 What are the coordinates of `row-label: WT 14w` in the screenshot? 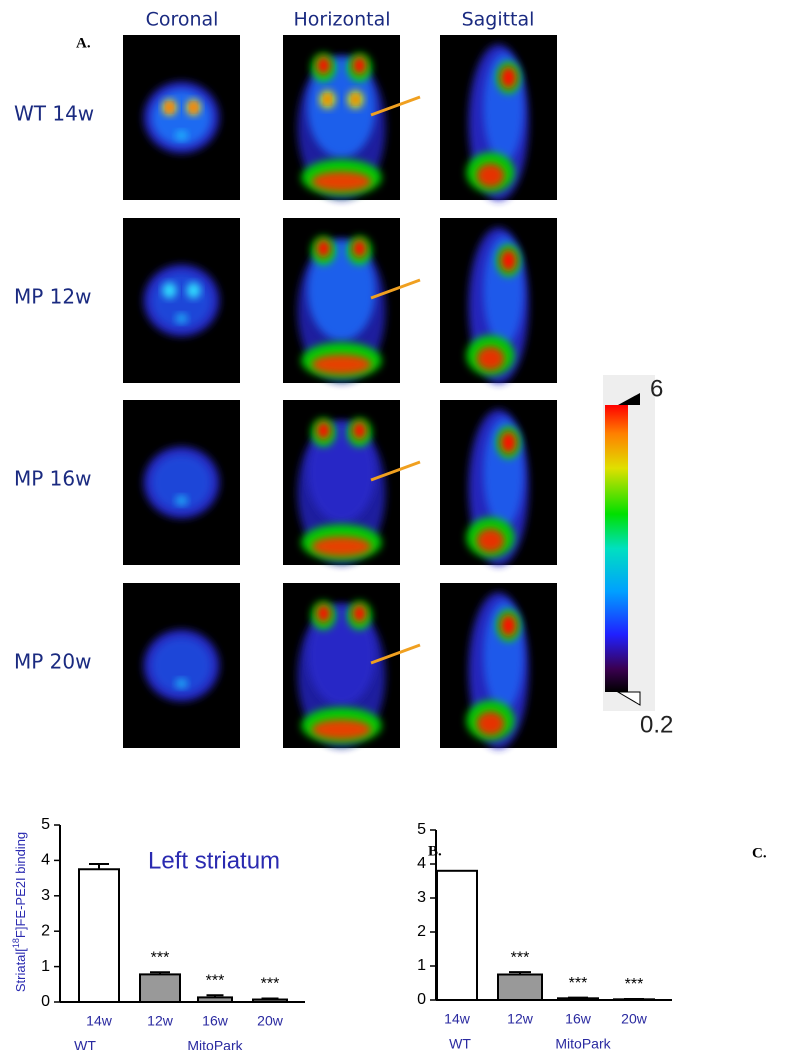 It's located at (54, 114).